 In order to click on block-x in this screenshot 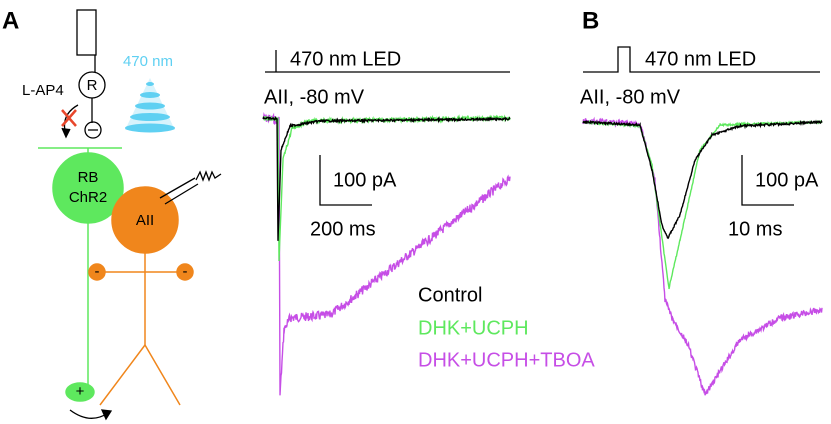, I will do `click(69, 118)`.